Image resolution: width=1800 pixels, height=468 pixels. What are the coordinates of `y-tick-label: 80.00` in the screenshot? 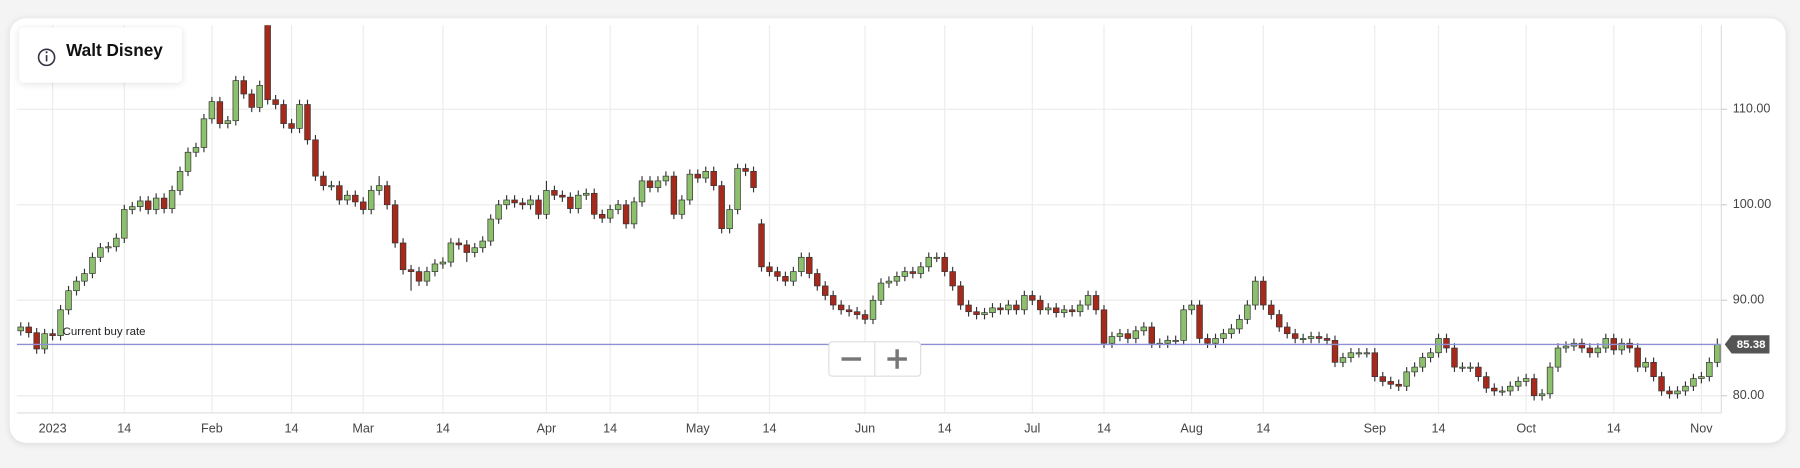 It's located at (1749, 395).